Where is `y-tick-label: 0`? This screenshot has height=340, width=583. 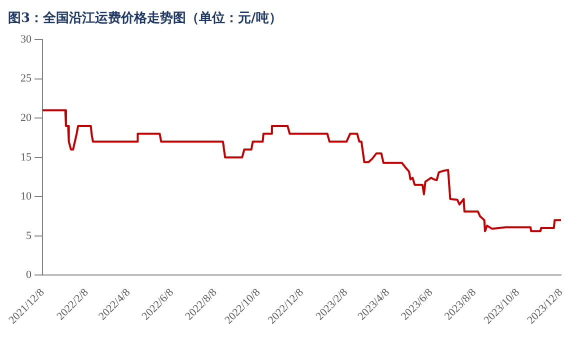
y-tick-label: 0 is located at coordinates (29, 275).